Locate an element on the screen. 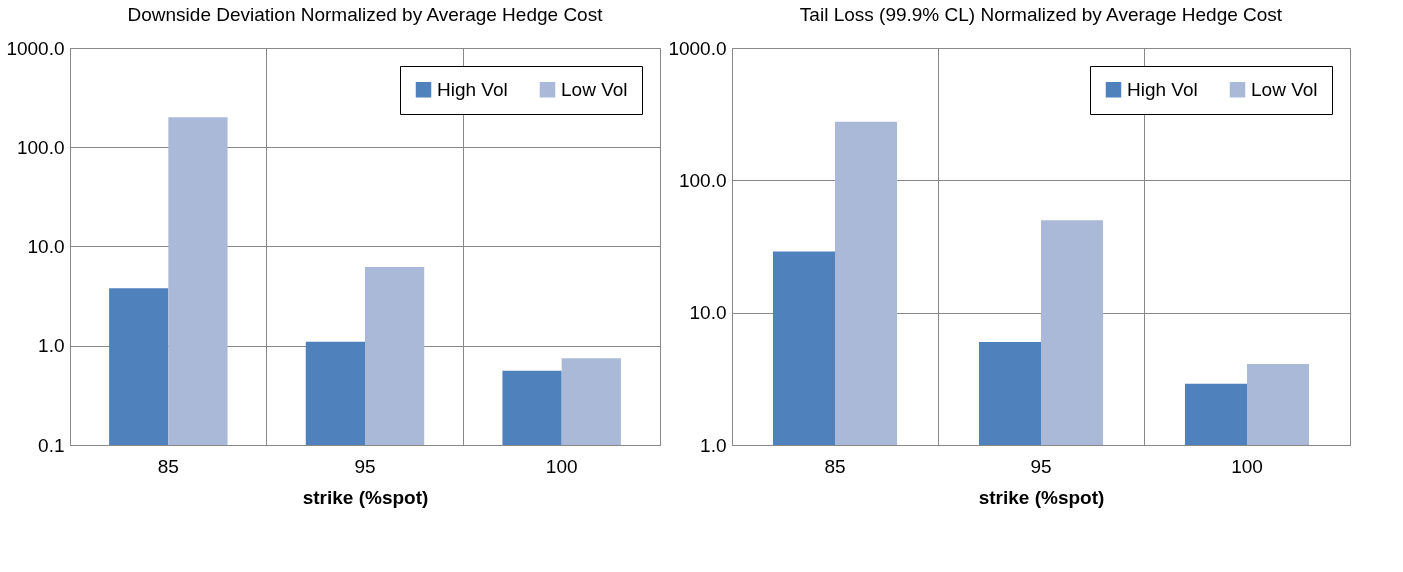  chart-title: Downside Deviation Normalized by Average Hedge Cost is located at coordinates (365, 14).